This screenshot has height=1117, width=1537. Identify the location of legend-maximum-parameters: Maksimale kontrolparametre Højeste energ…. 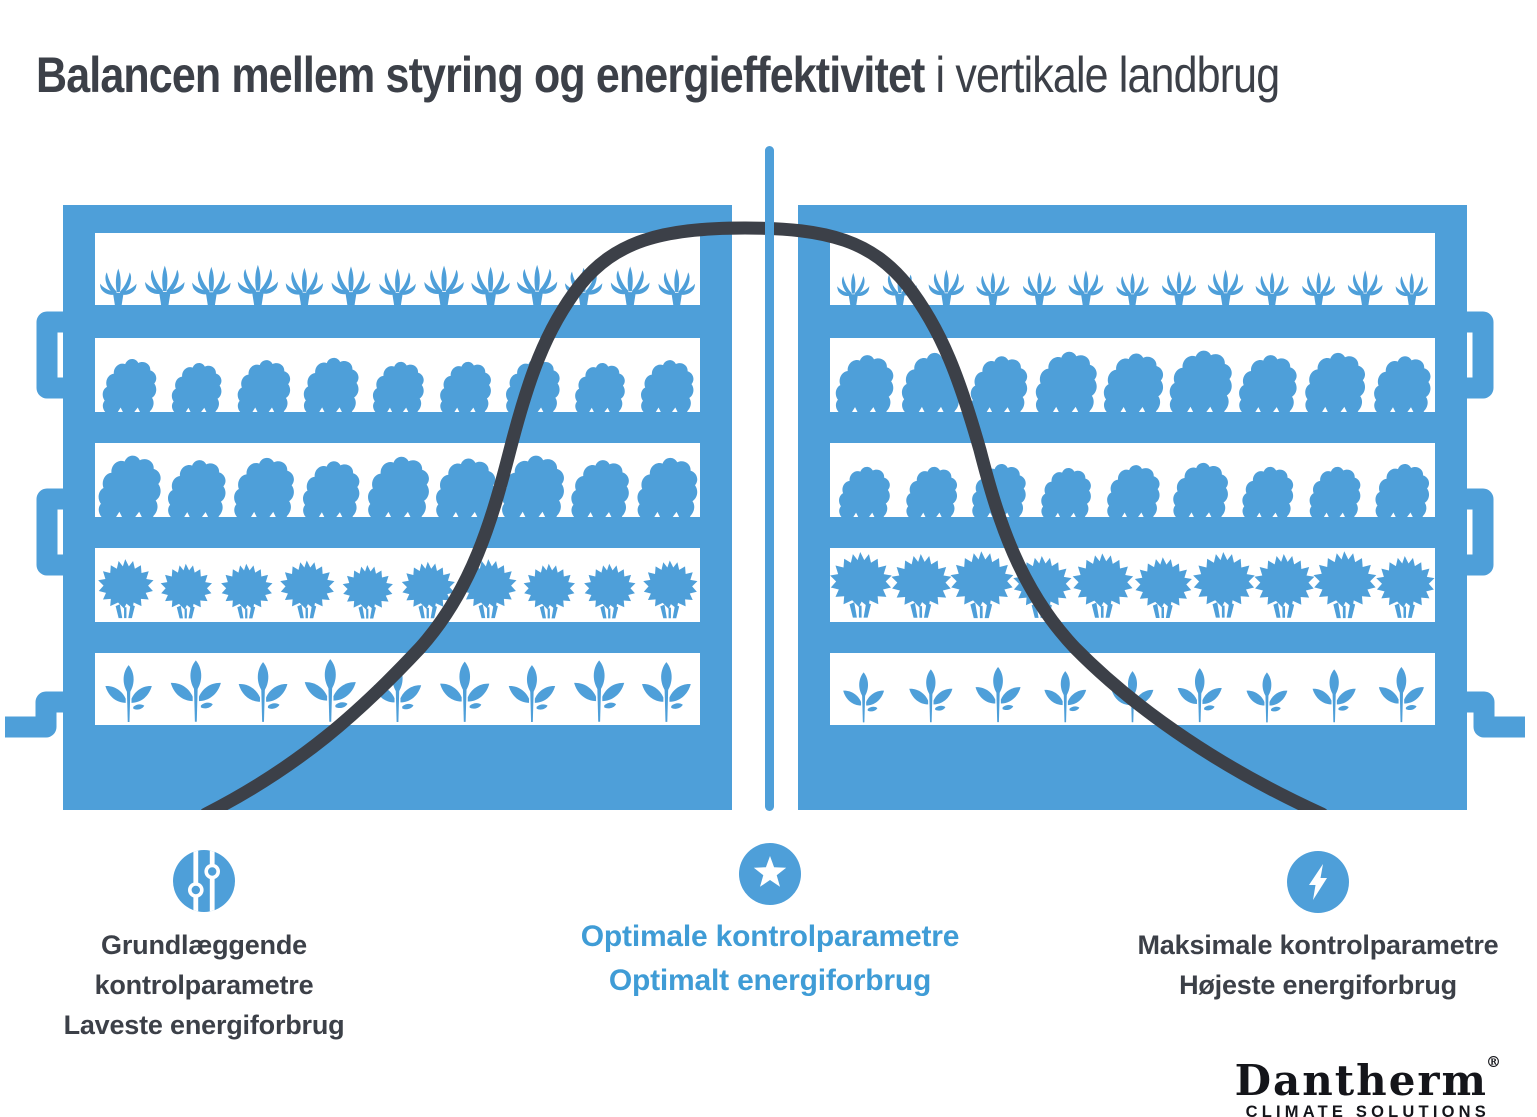
(1318, 928).